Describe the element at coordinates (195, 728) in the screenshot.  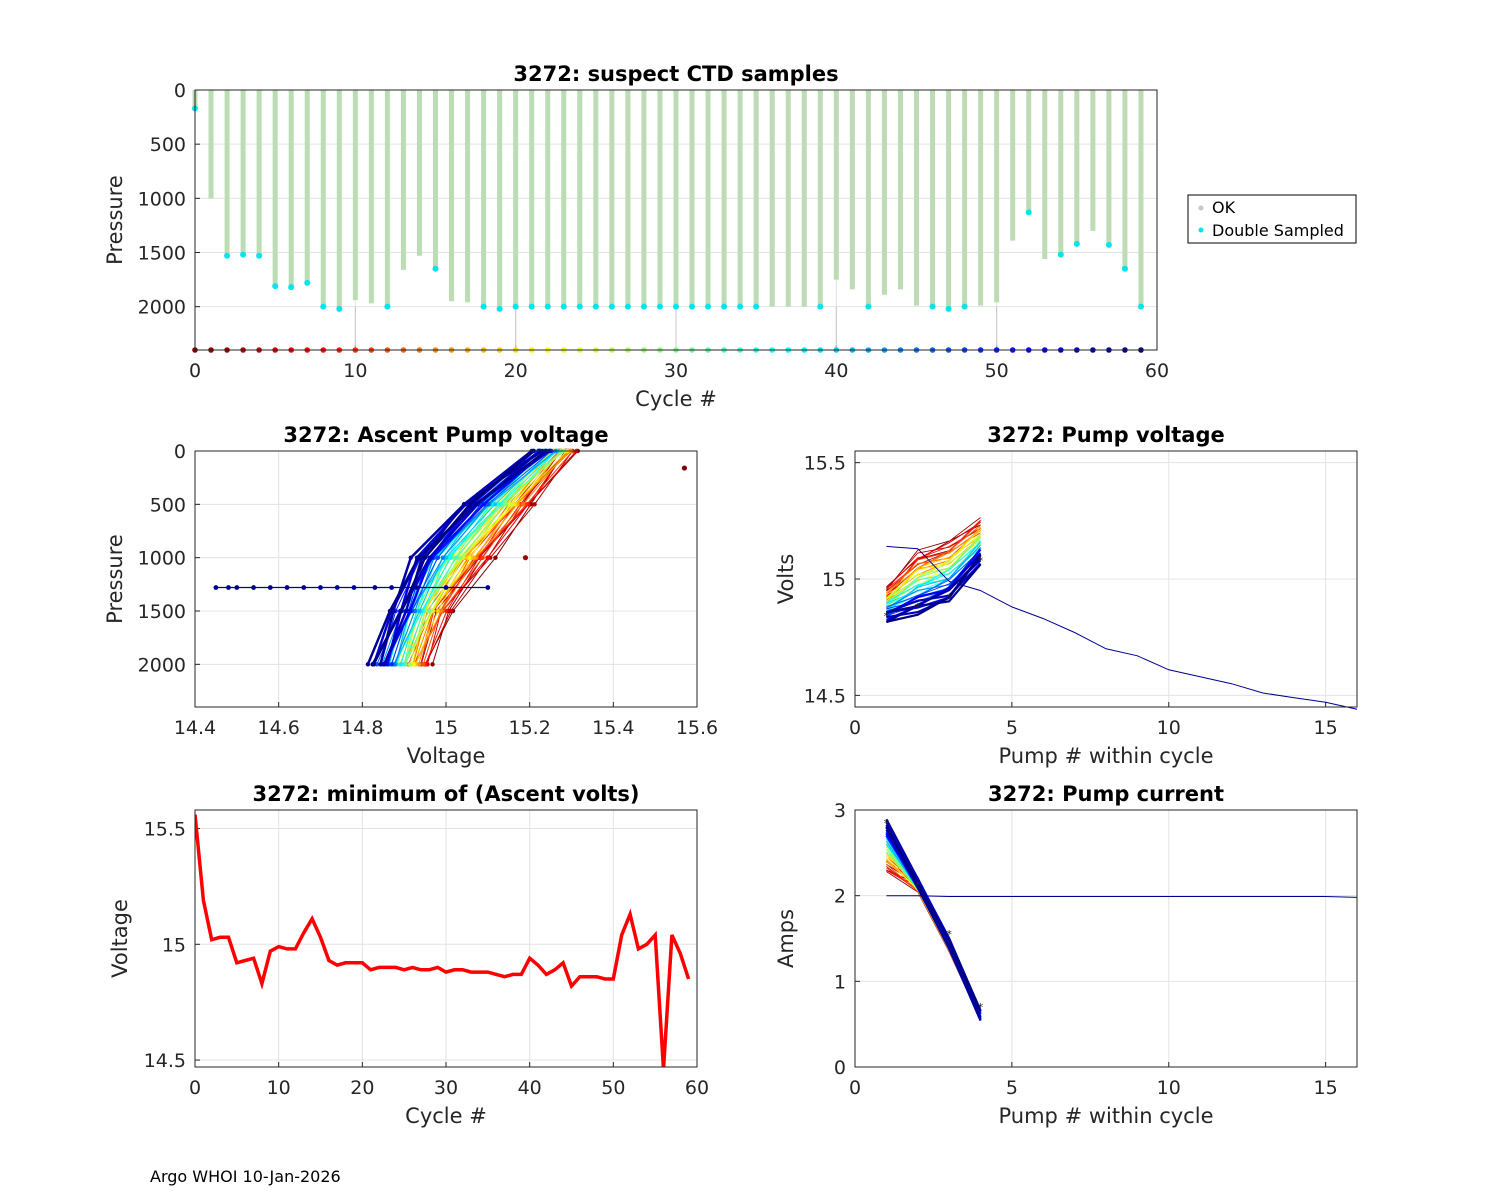
I see `x-tick-label: 14.4` at that location.